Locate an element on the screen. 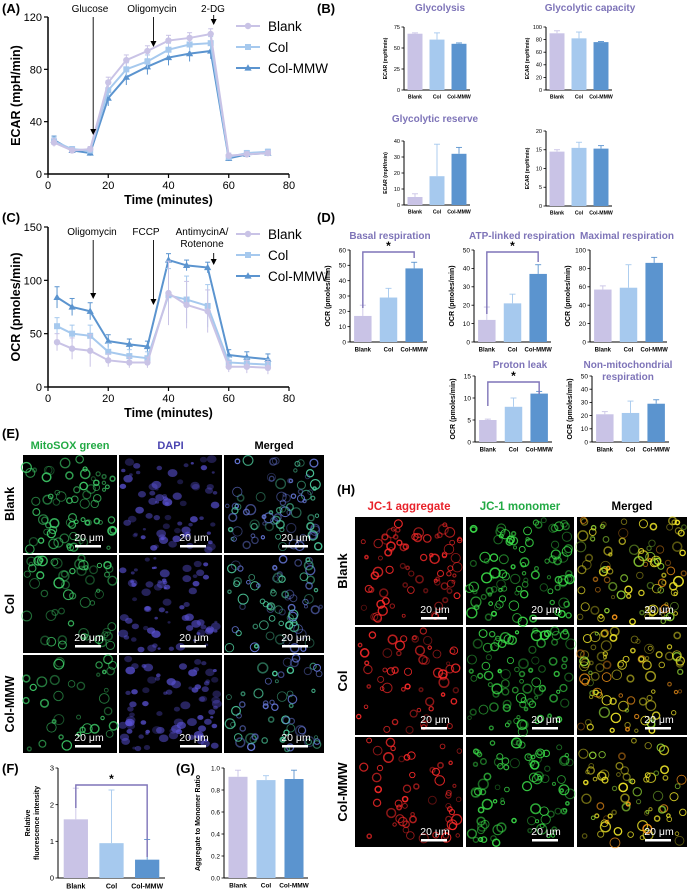 The width and height of the screenshot is (691, 891). panel-label: (A) is located at coordinates (11, 8).